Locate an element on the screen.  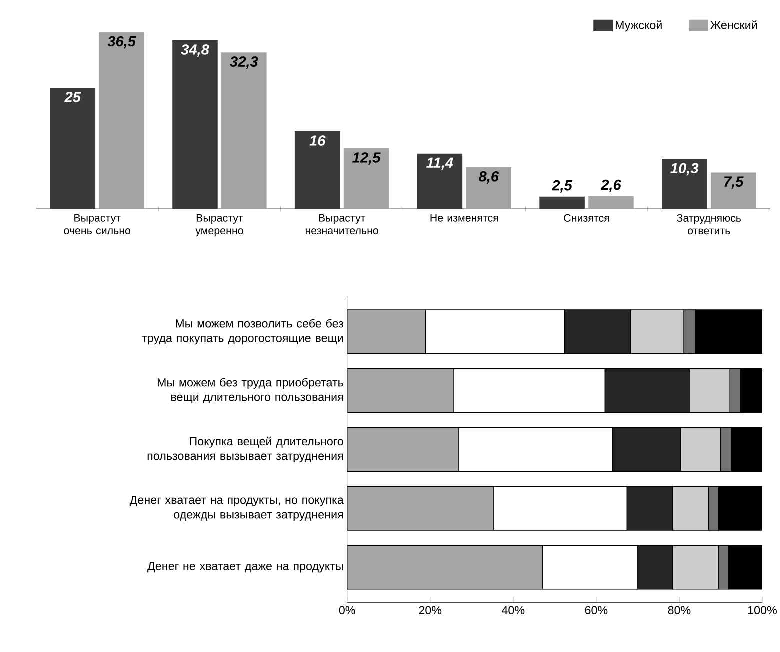
x-tick-label: 0% is located at coordinates (347, 610).